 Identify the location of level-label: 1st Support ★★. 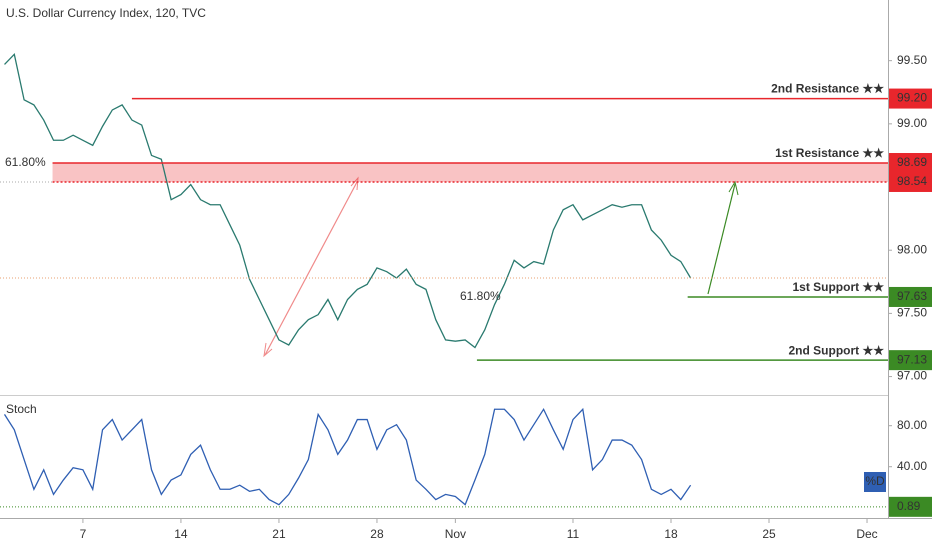
(838, 287).